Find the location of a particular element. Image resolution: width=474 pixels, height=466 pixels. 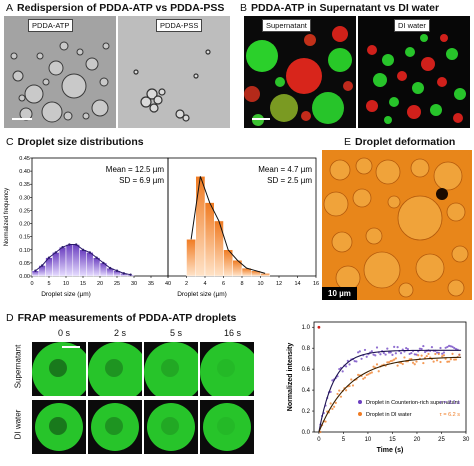

x-tick-label: 16 is located at coordinates (316, 284).